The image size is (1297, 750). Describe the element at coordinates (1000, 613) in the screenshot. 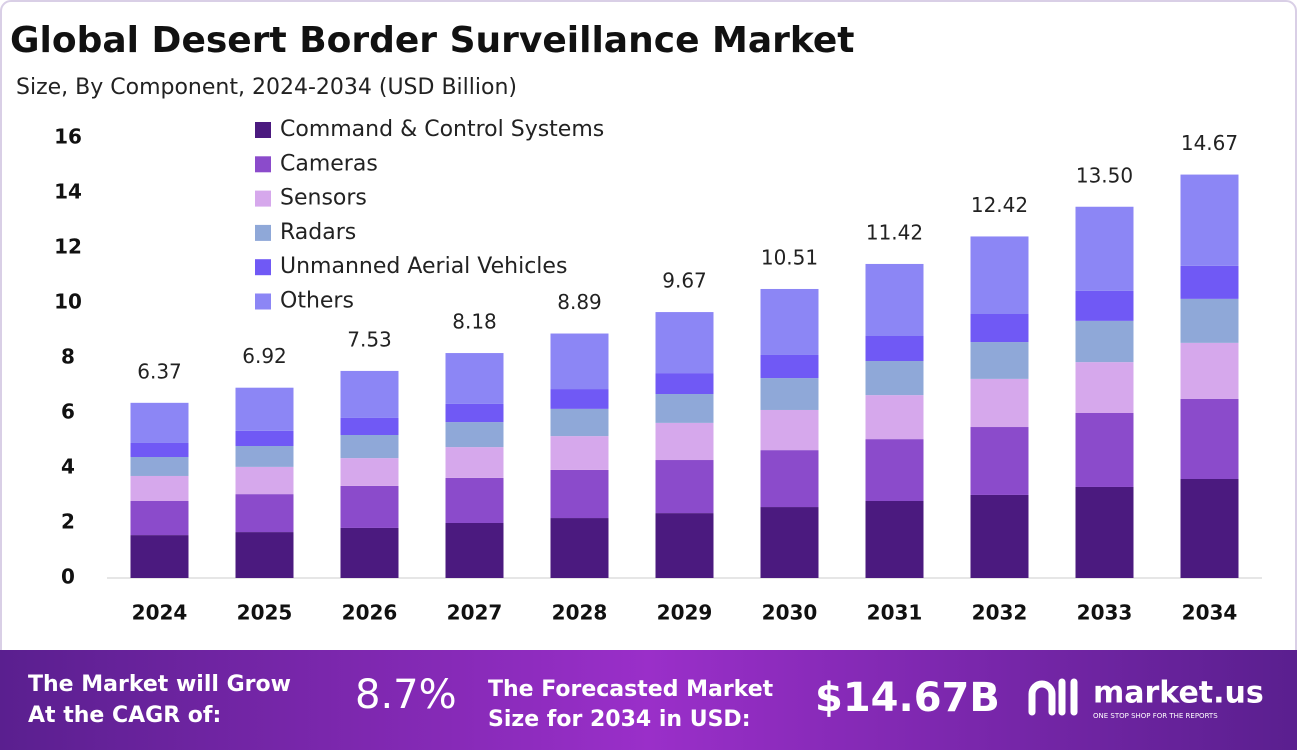

I see `x-tick-label: 2032` at that location.